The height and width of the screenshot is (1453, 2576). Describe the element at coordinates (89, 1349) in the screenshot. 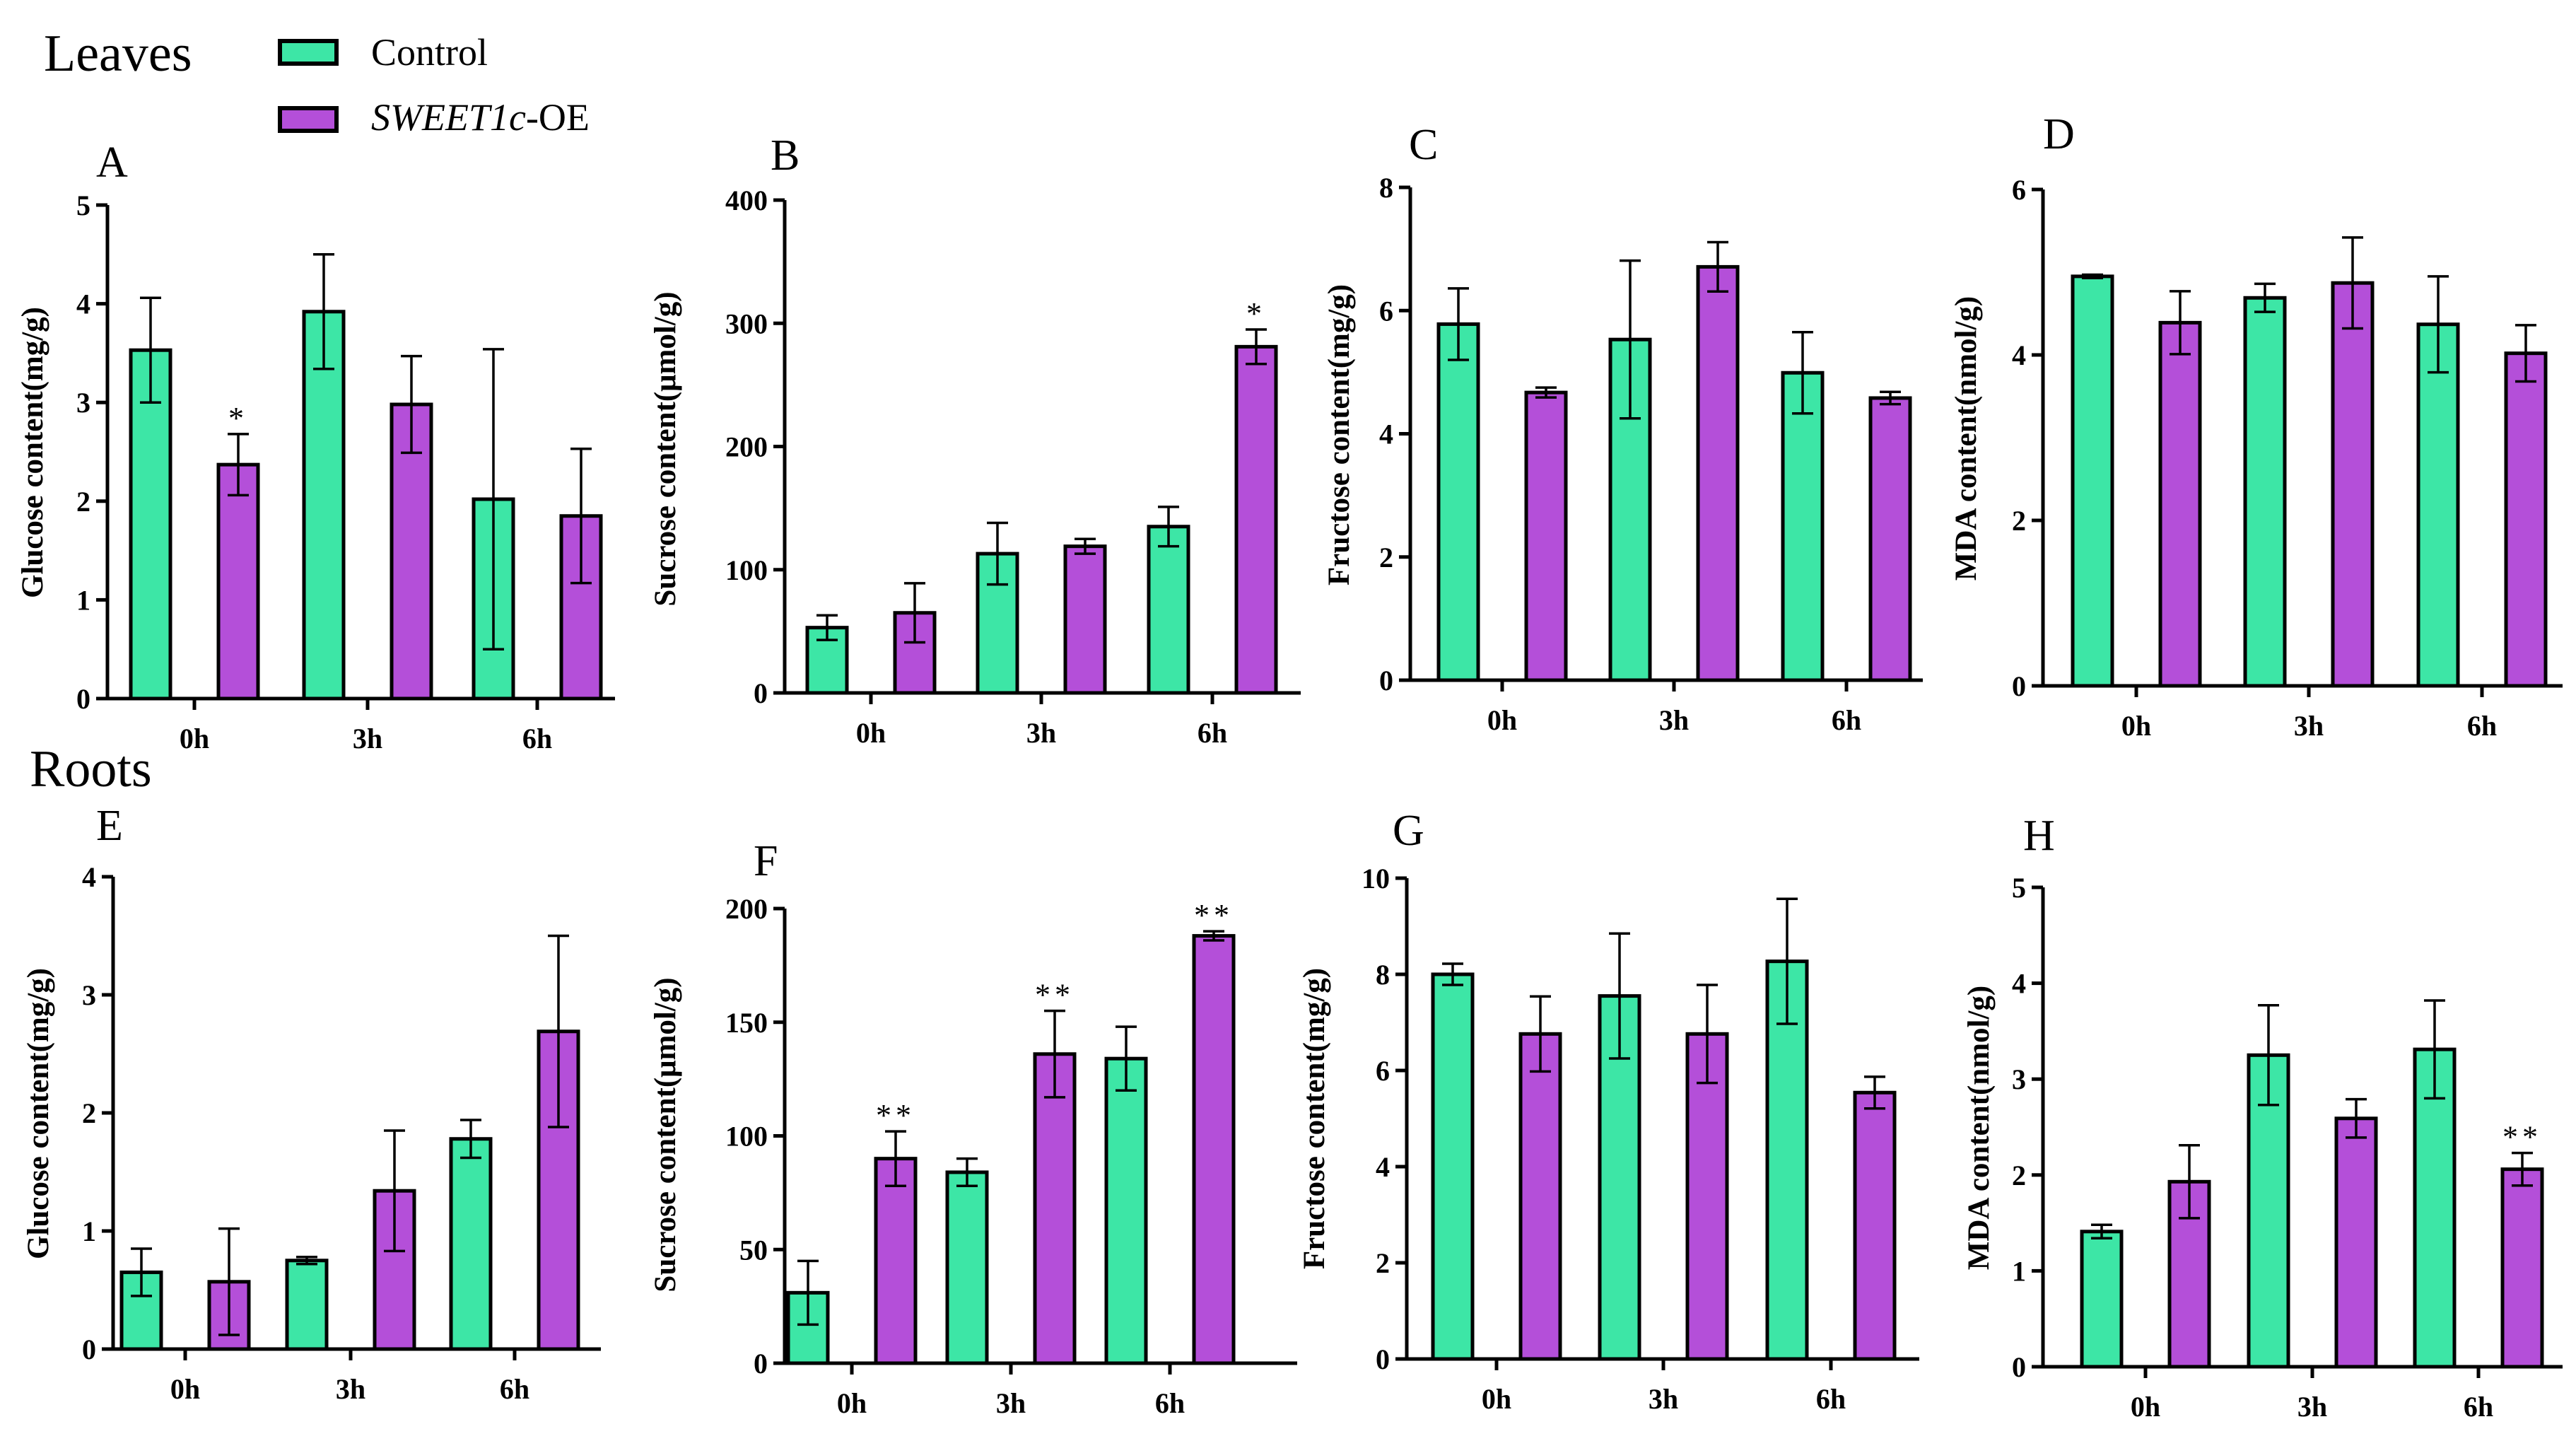

I see `y-tick-label-e: 0` at that location.